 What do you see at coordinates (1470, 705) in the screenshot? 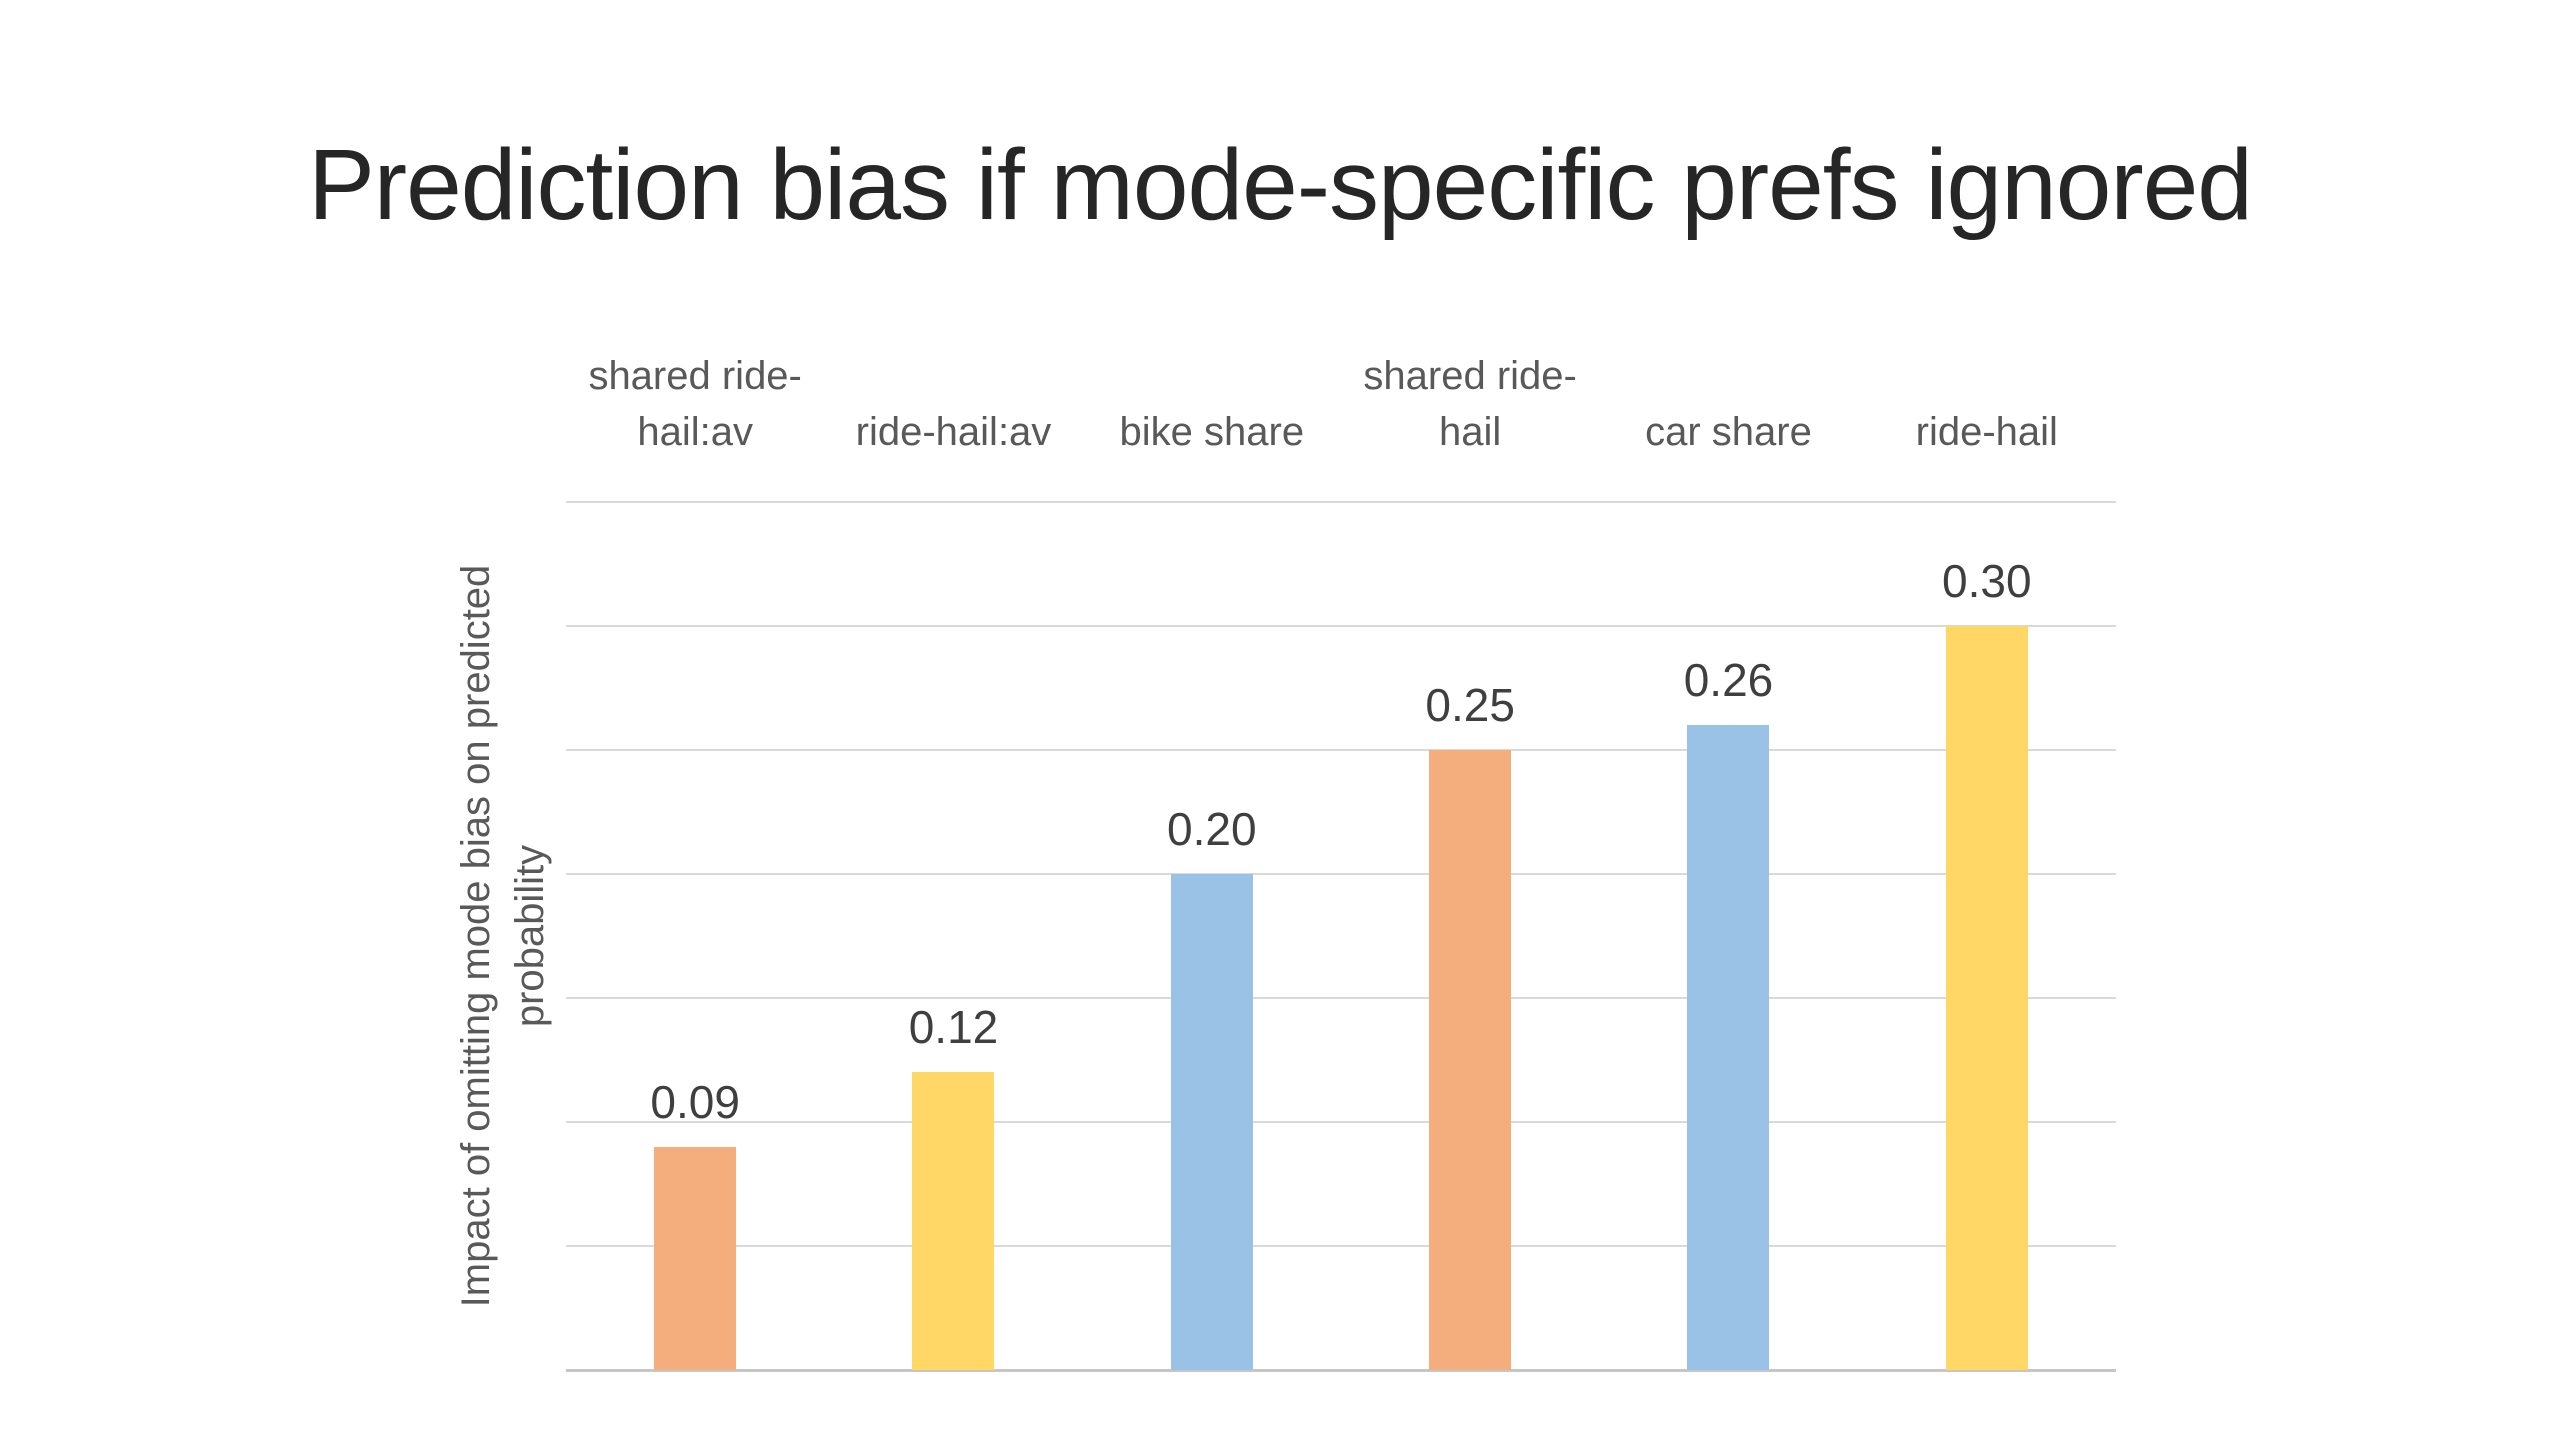
I see `bar-value-label: 0.25` at bounding box center [1470, 705].